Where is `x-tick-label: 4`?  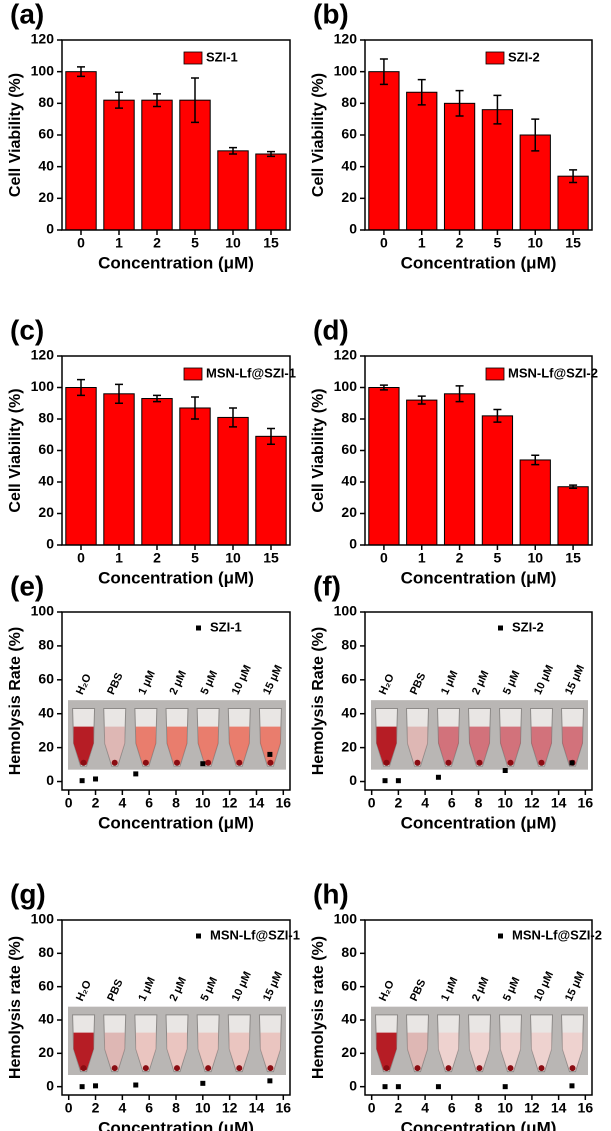 x-tick-label: 4 is located at coordinates (122, 1108).